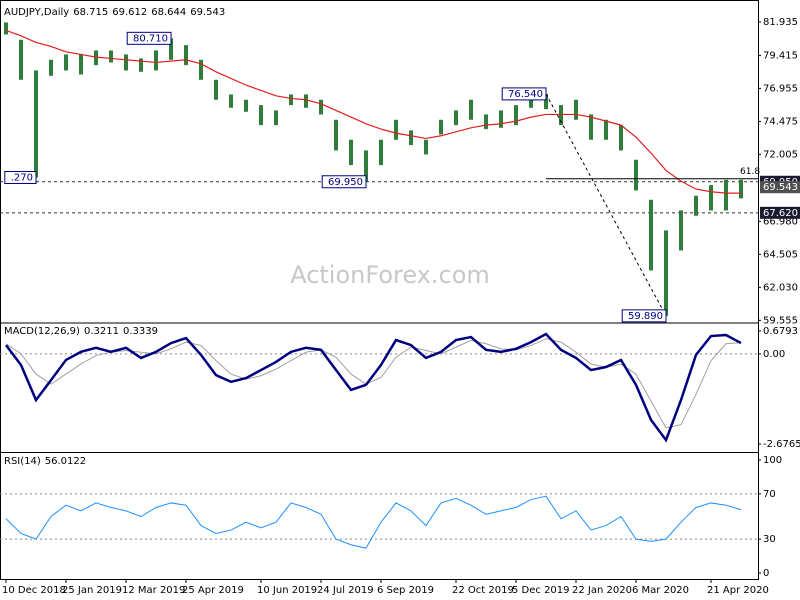 The image size is (800, 600). What do you see at coordinates (207, 12) in the screenshot?
I see `header-value: 69.543` at bounding box center [207, 12].